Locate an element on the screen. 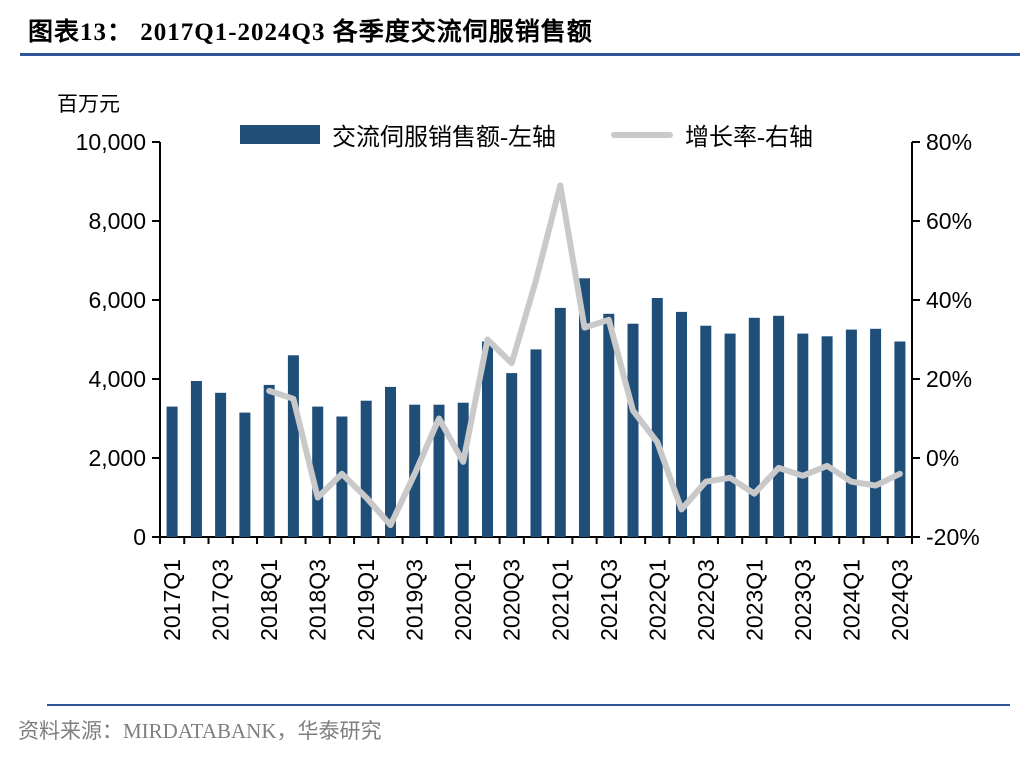 This screenshot has width=1036, height=760. x-axis-label-2019Q1: 2019Q1 is located at coordinates (366, 600).